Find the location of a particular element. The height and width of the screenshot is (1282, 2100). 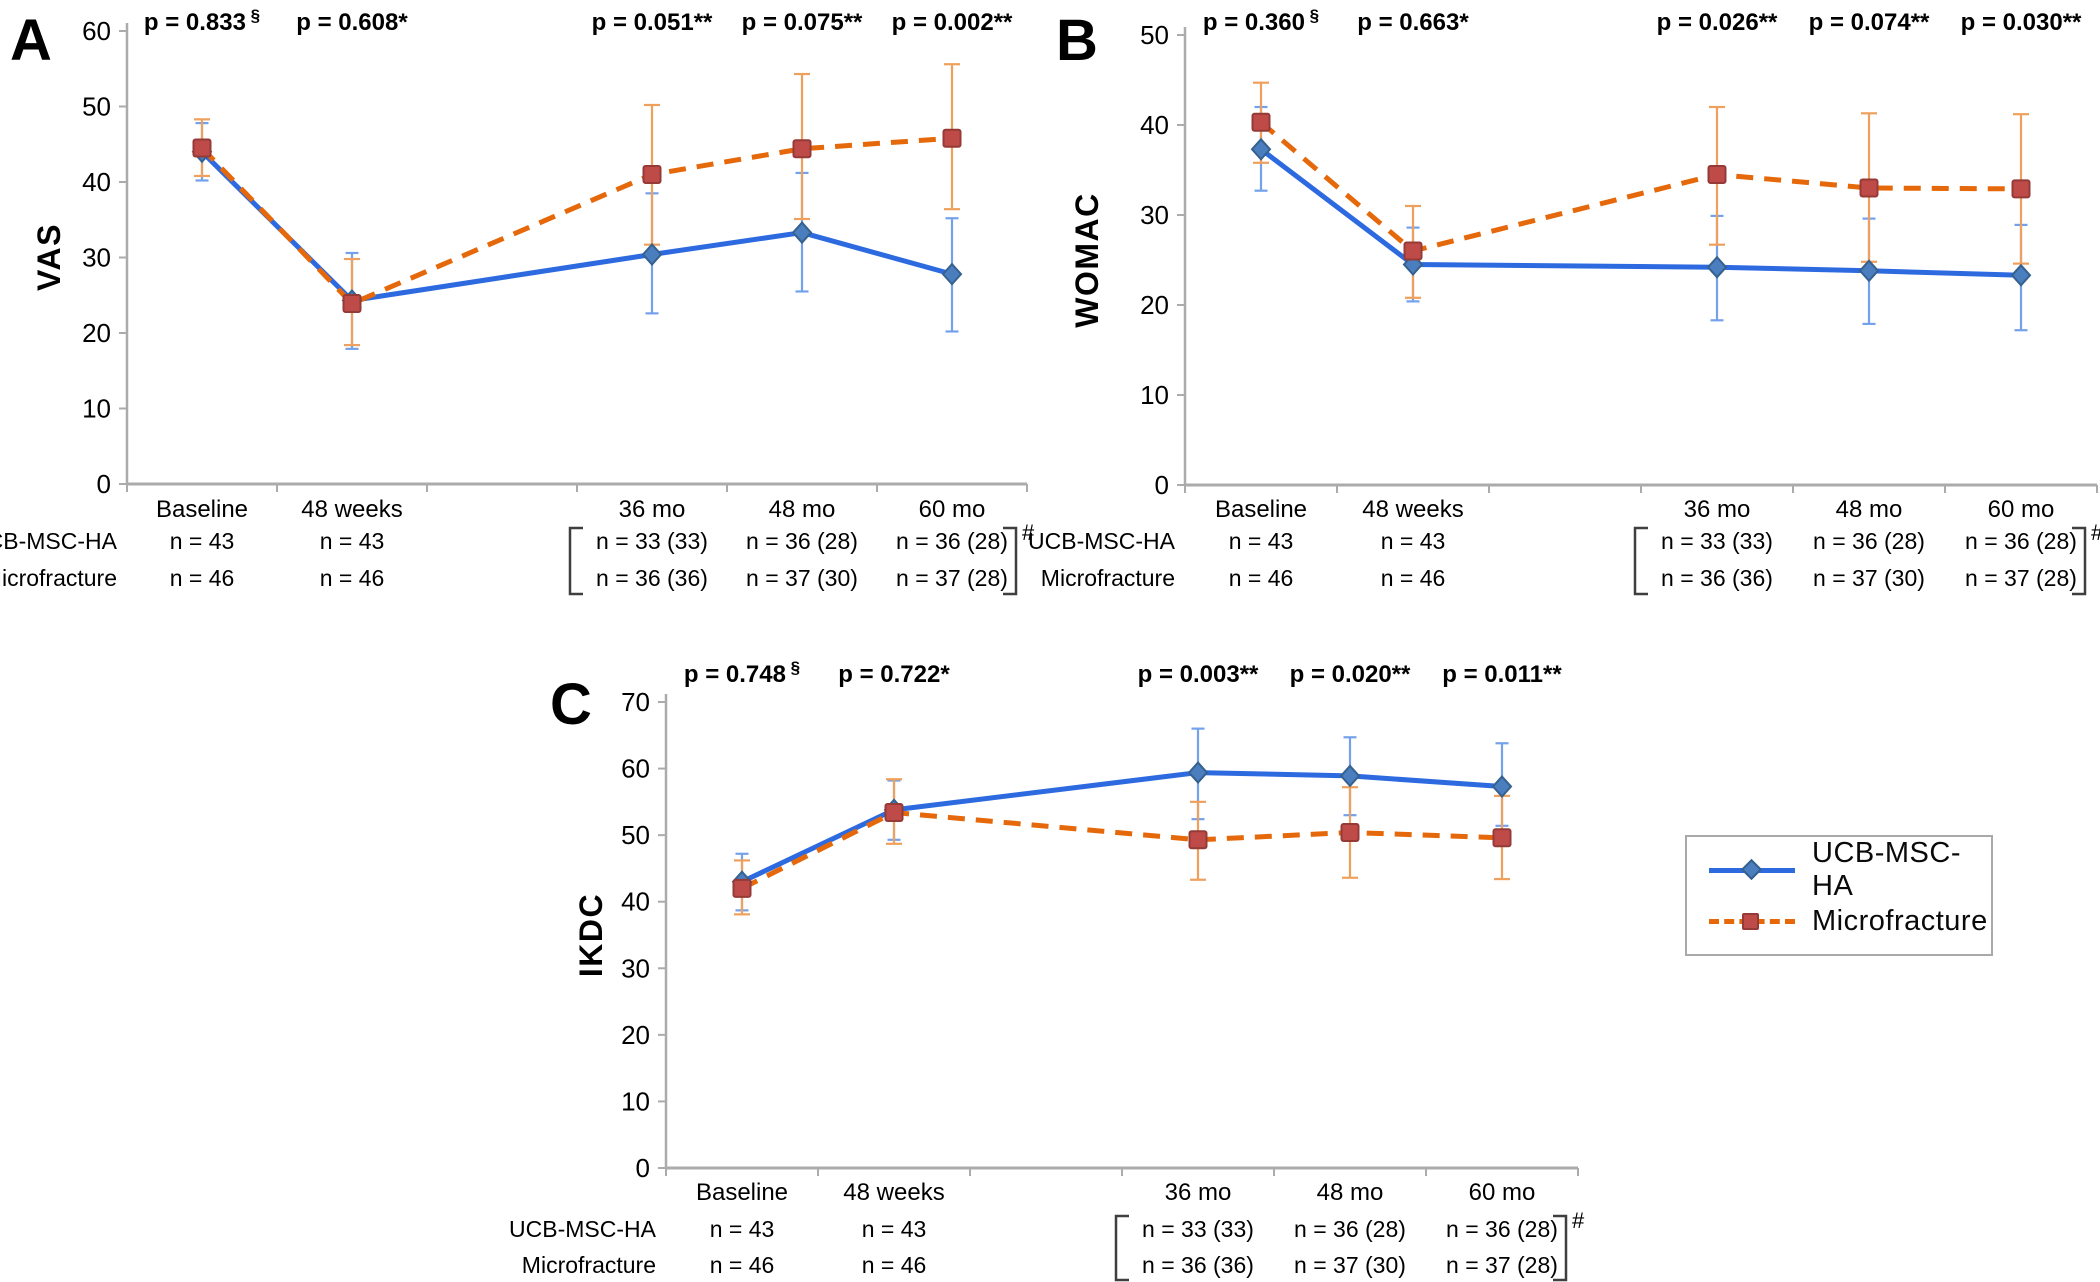

y-axis-title: IKDC is located at coordinates (591, 935).